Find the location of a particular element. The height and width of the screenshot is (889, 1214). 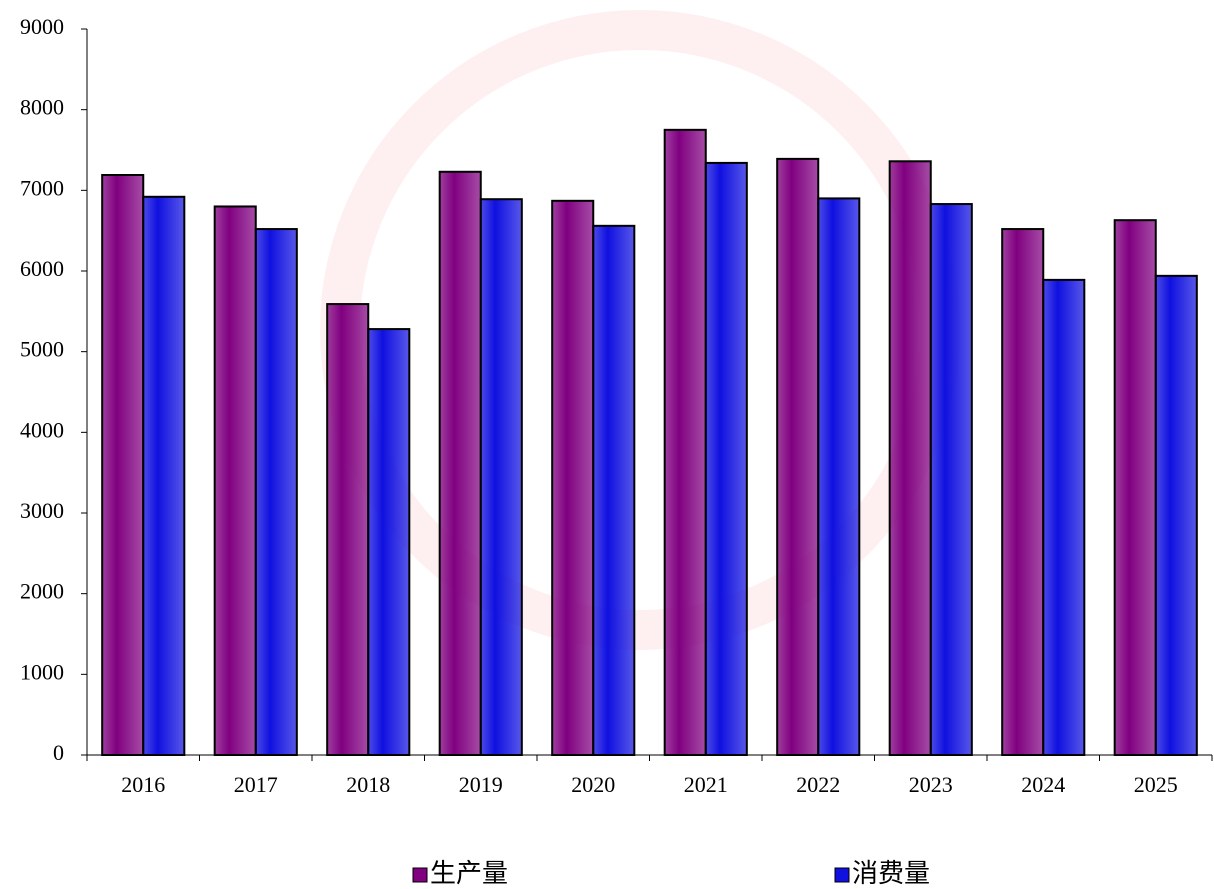

y-tick-label: 7000 is located at coordinates (42, 187).